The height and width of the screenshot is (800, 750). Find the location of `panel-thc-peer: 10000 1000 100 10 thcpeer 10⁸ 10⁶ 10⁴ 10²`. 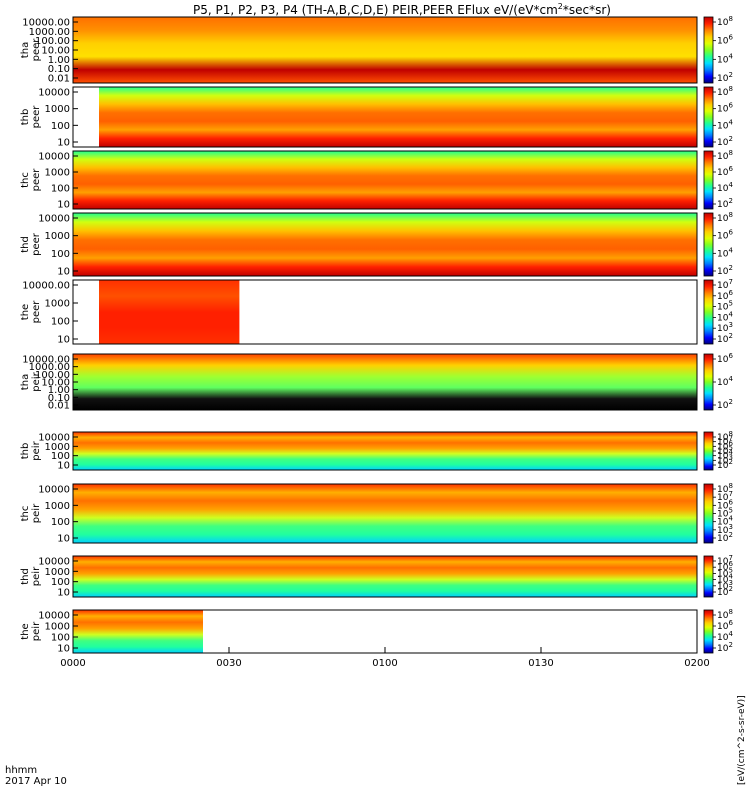

panel-thc-peer: 10000 1000 100 10 thcpeer 10⁸ 10⁶ 10⁴ 10² is located at coordinates (376, 180).